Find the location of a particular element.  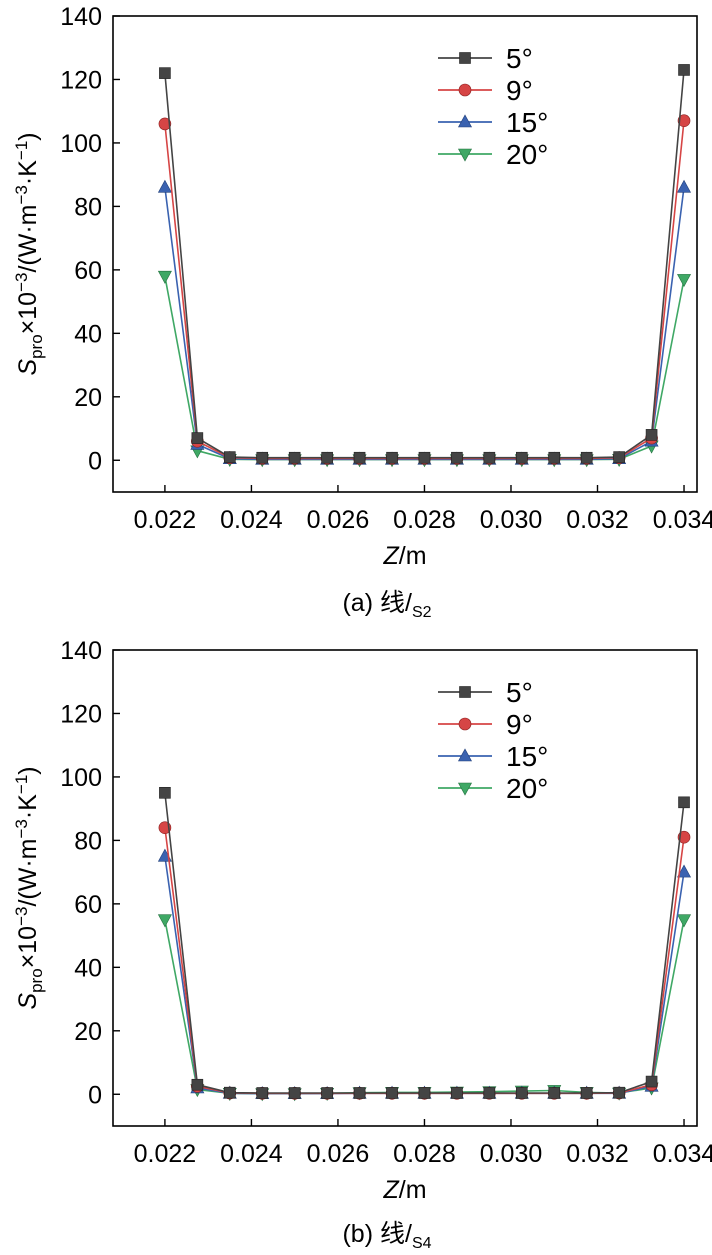

x-tick-label: 0.030 is located at coordinates (511, 520).